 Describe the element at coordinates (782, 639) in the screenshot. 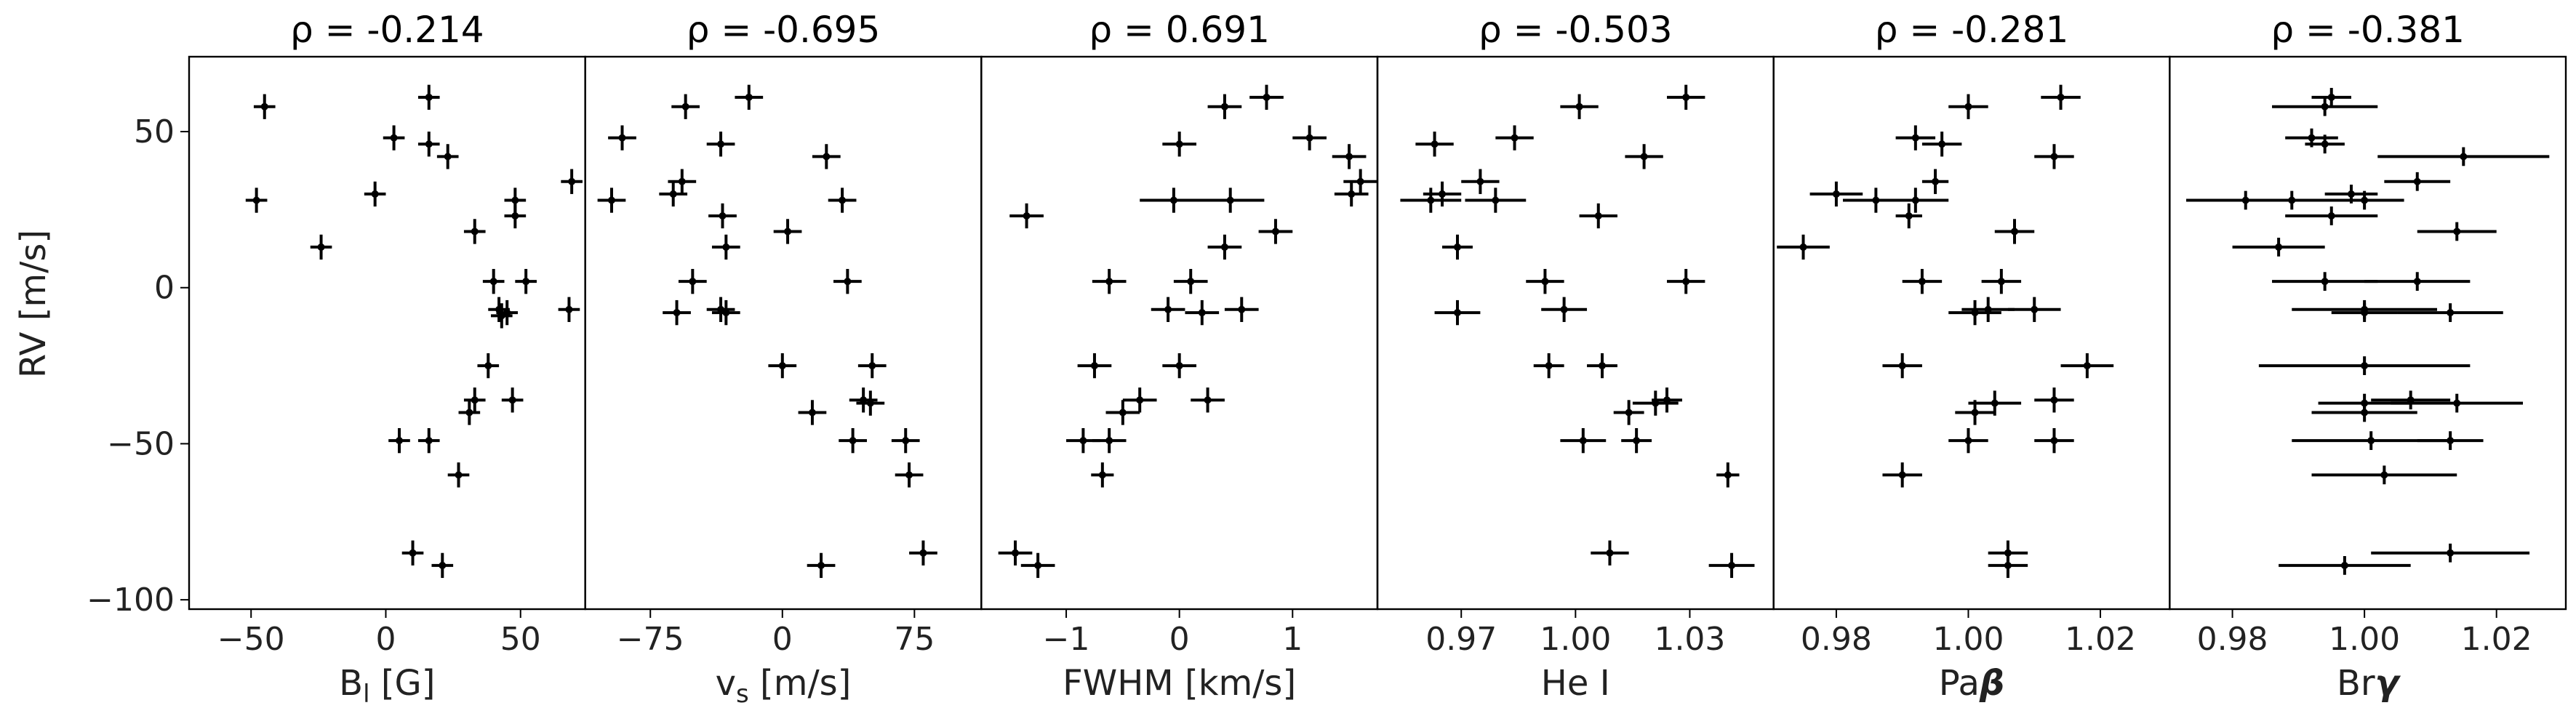

I see `x-tick-label: 0` at that location.